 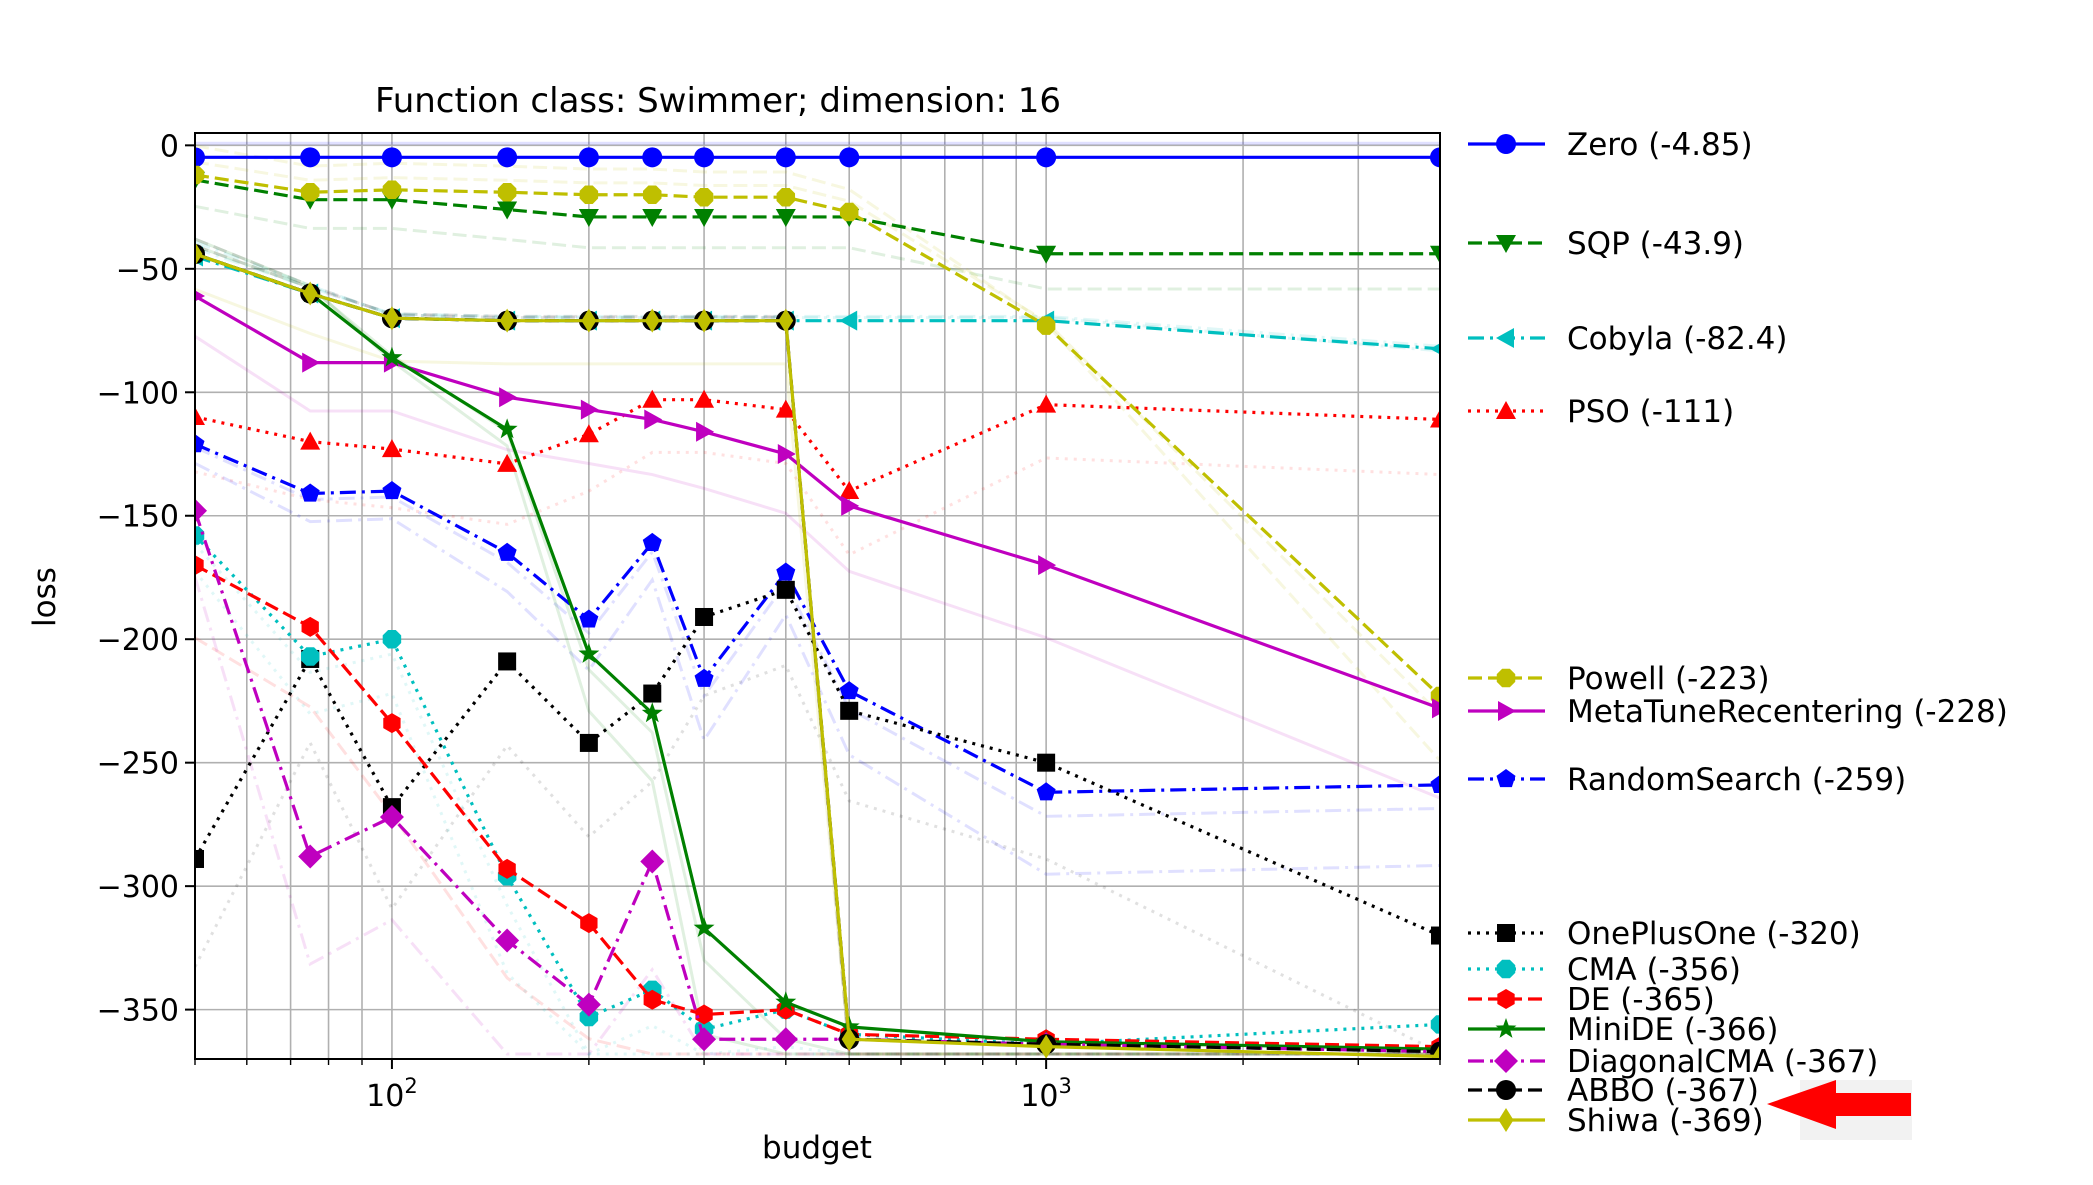 I want to click on y-axis-label: loss, so click(x=45, y=597).